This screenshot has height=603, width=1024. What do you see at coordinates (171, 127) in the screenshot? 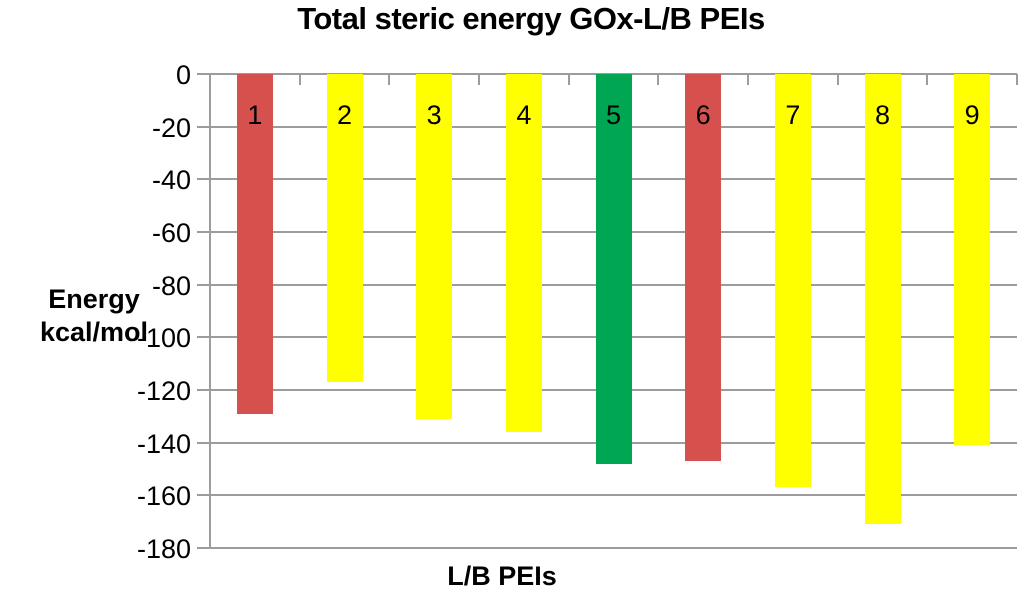
I see `y-tick-label: -20` at bounding box center [171, 127].